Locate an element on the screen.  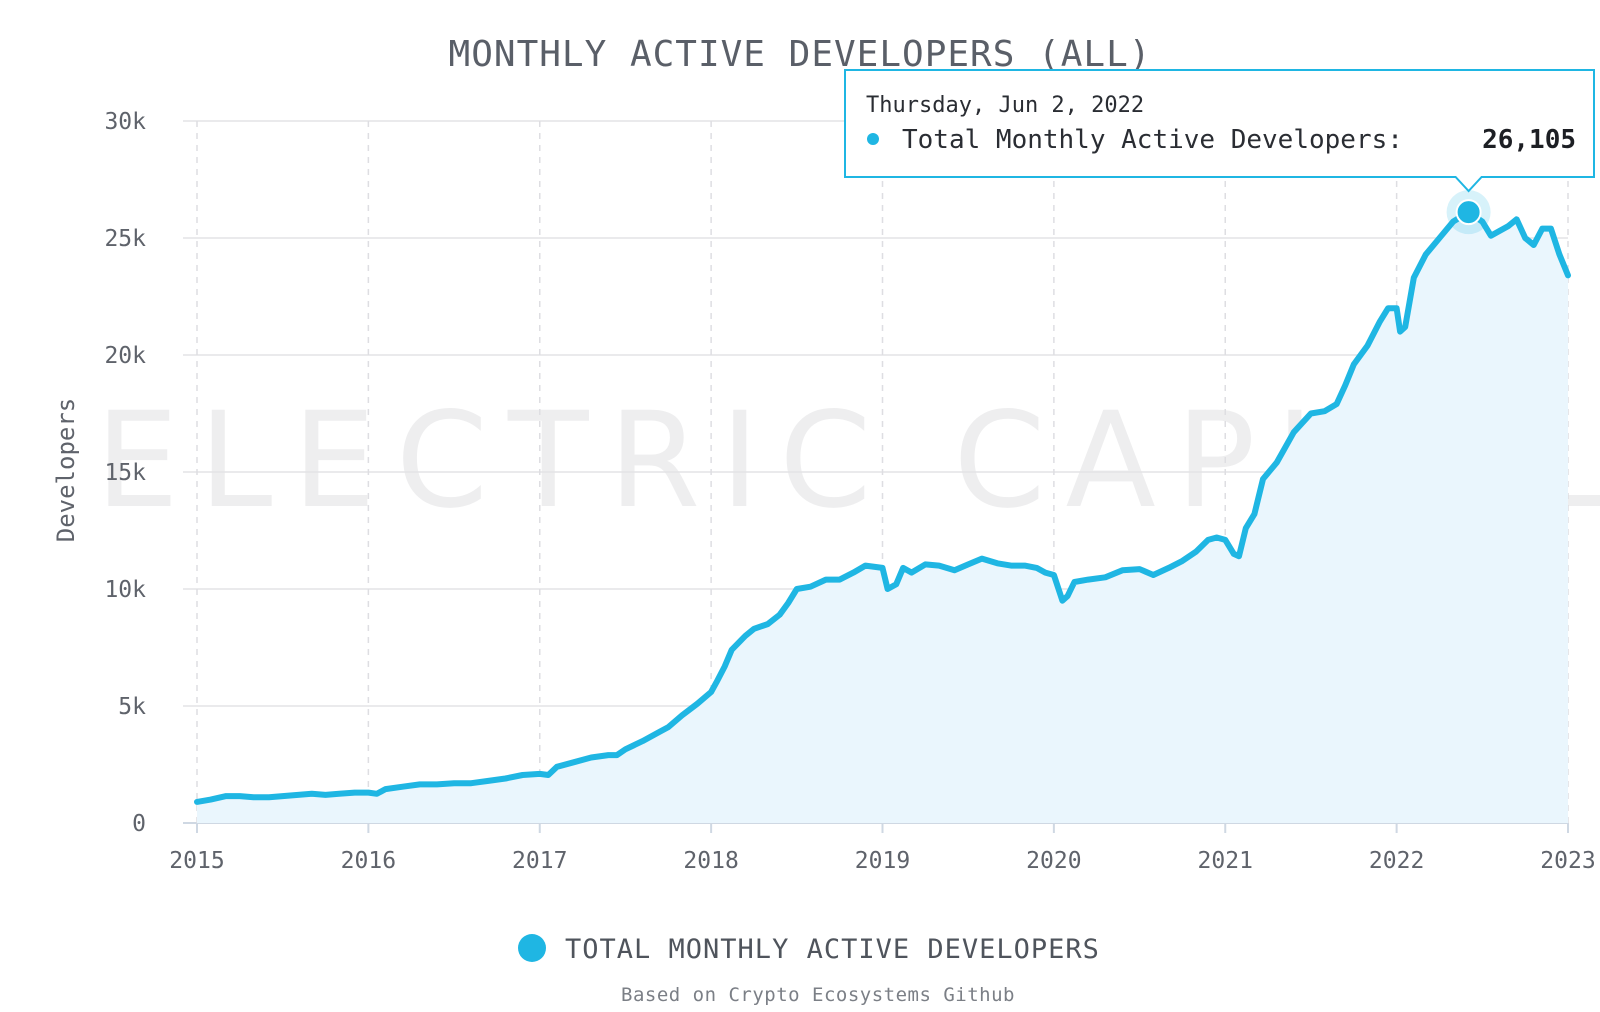
tooltip-series-dot is located at coordinates (873, 139).